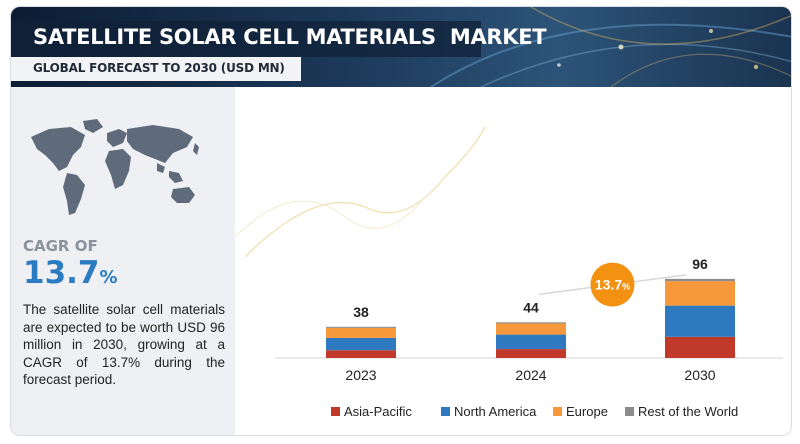 The height and width of the screenshot is (444, 800). Describe the element at coordinates (361, 312) in the screenshot. I see `total-label-2023: 38` at that location.